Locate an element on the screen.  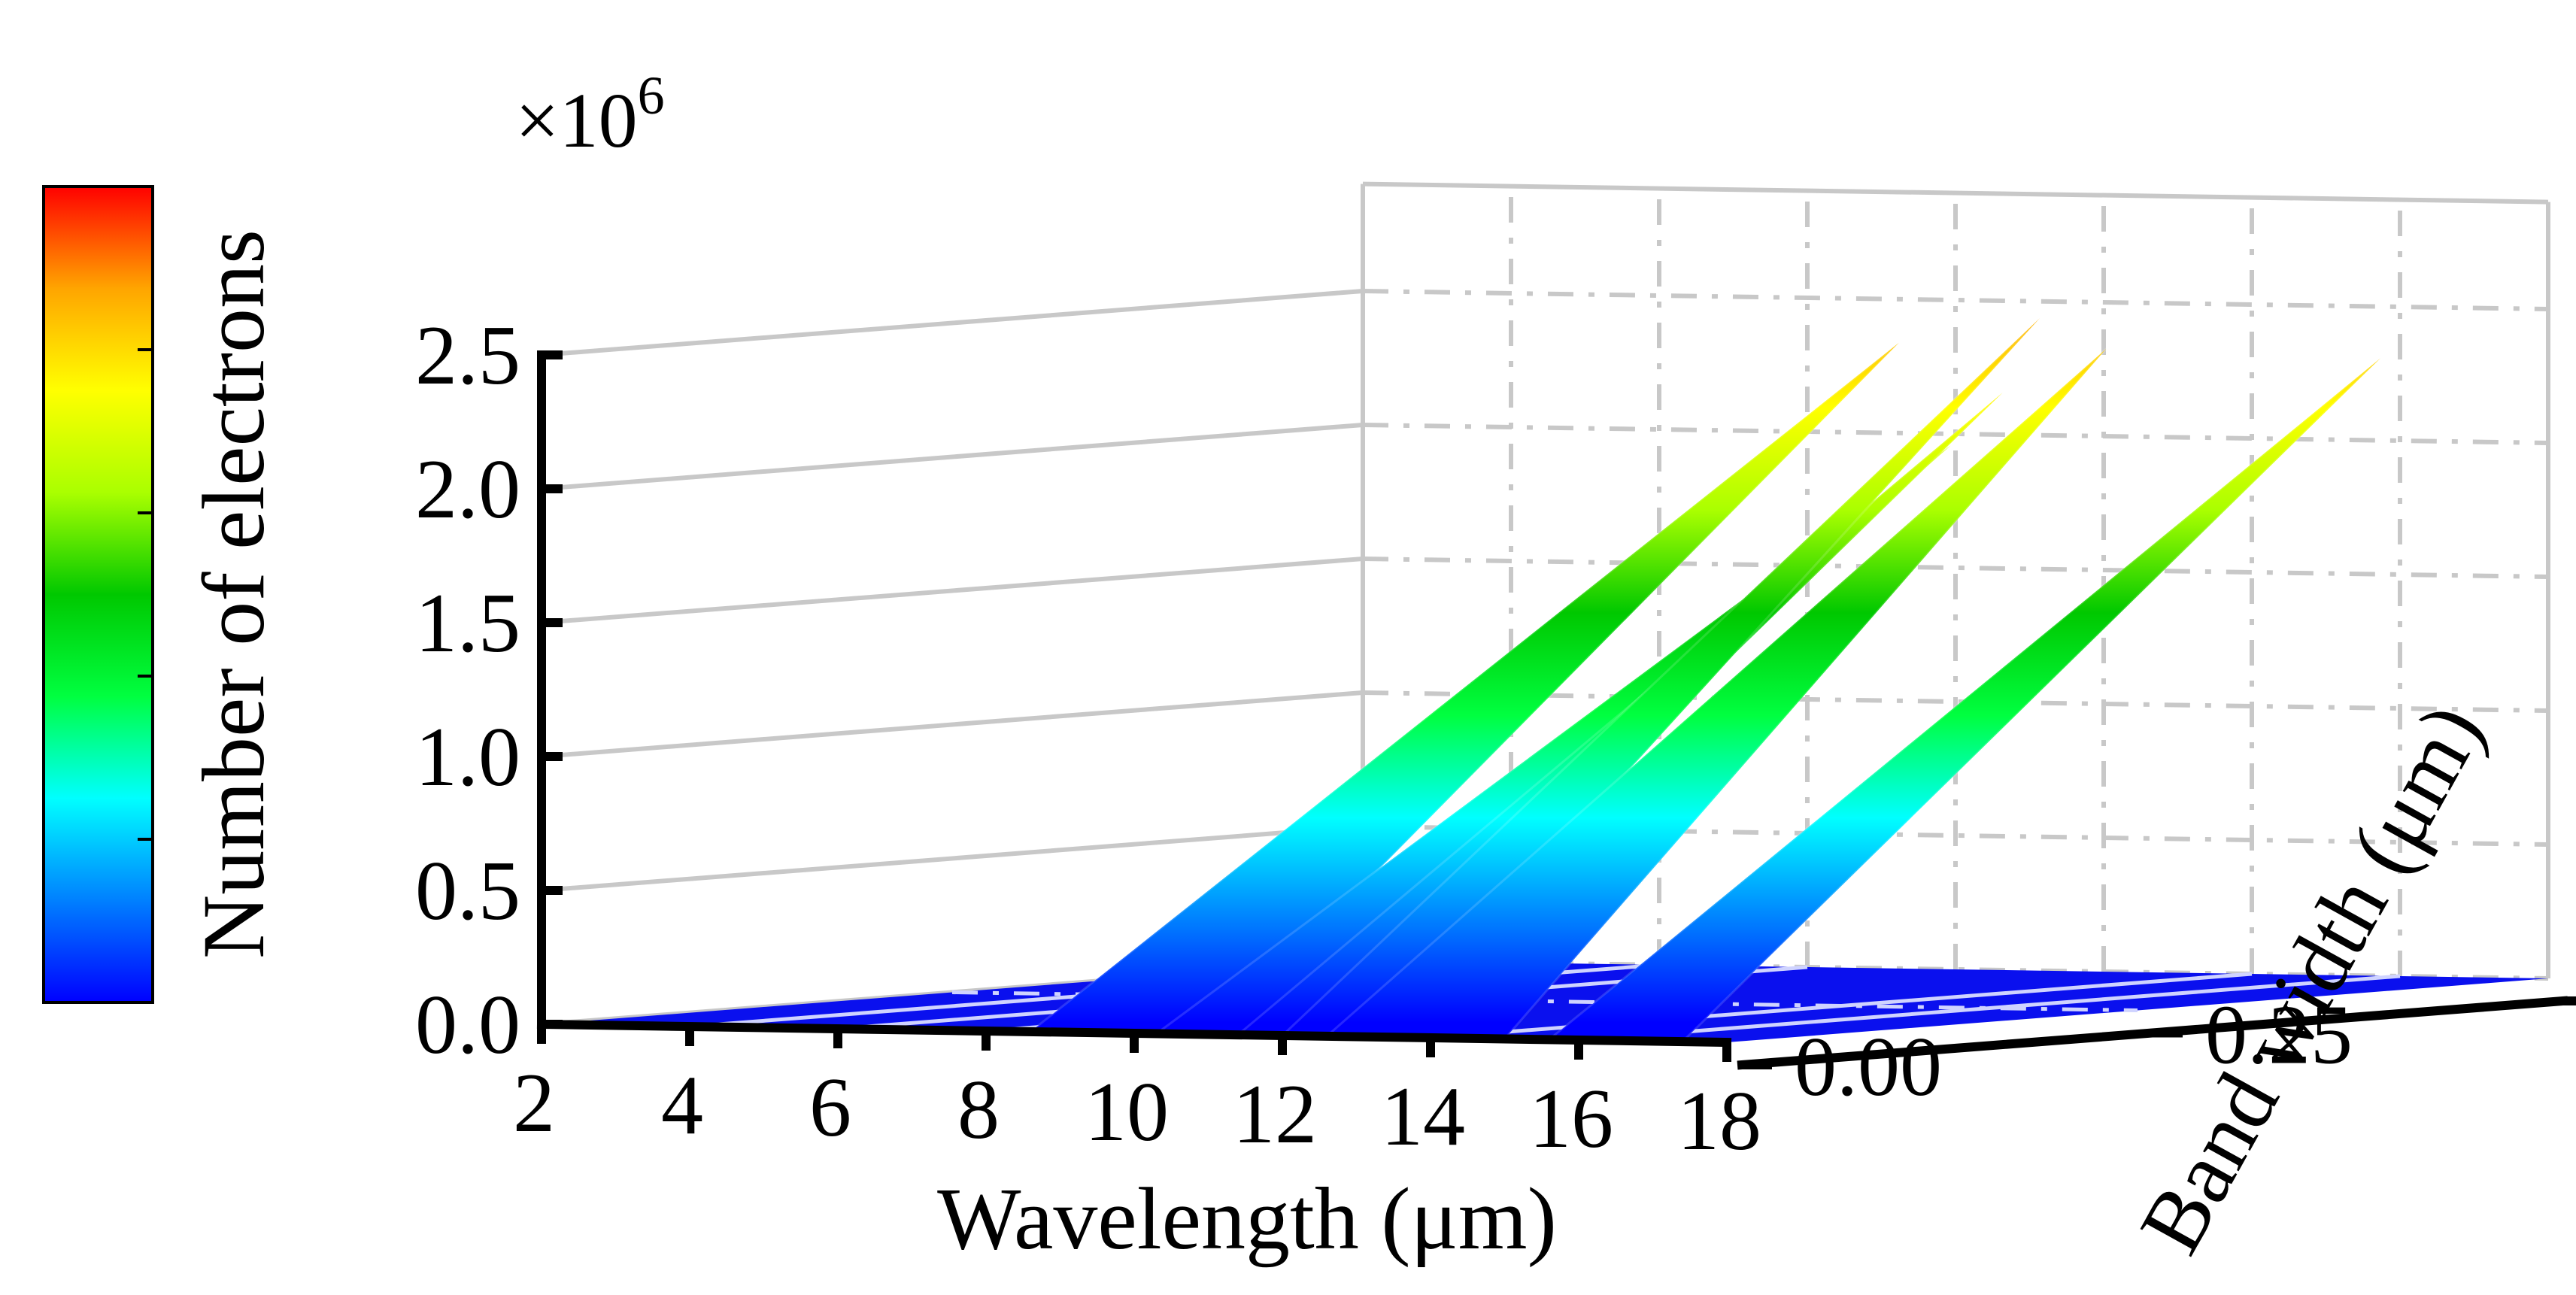
x-axis-label: Wavelength (μm) is located at coordinates (1247, 1218).